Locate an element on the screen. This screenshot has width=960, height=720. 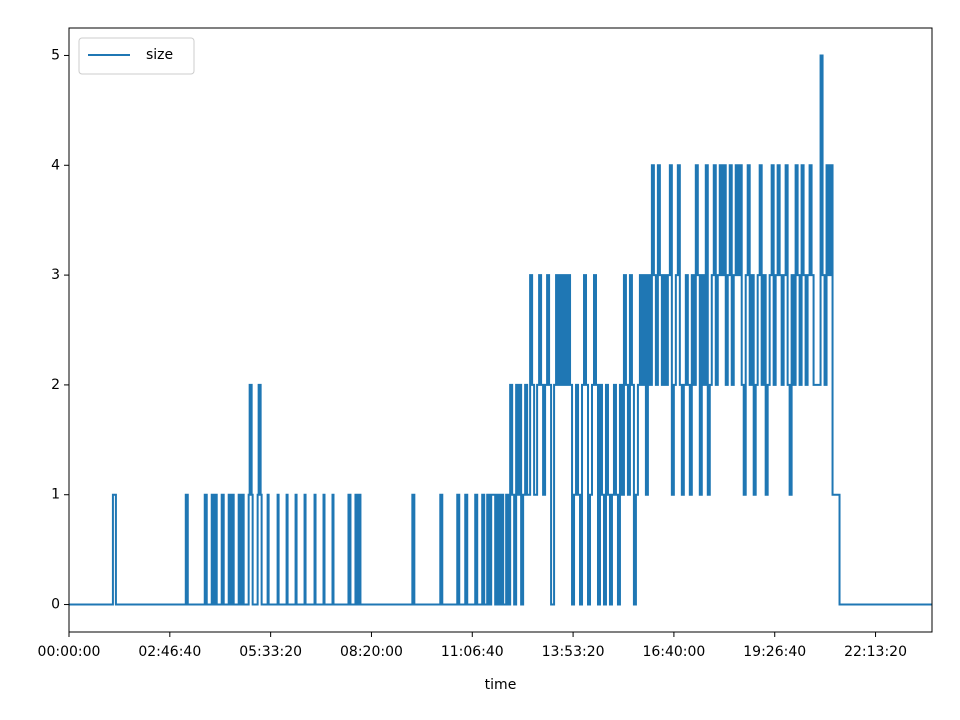
legend-box is located at coordinates (136, 56).